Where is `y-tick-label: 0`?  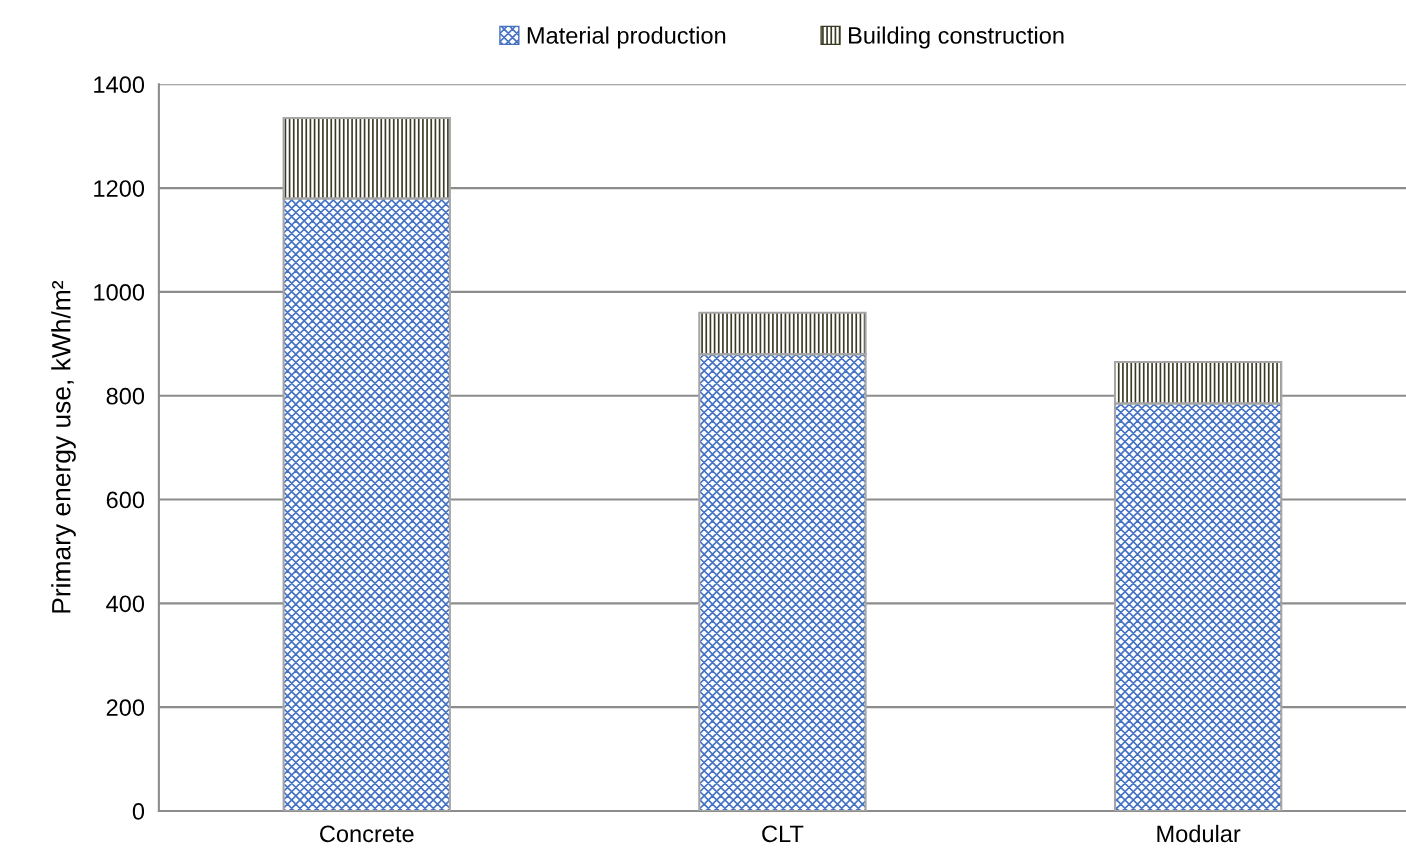 y-tick-label: 0 is located at coordinates (138, 811).